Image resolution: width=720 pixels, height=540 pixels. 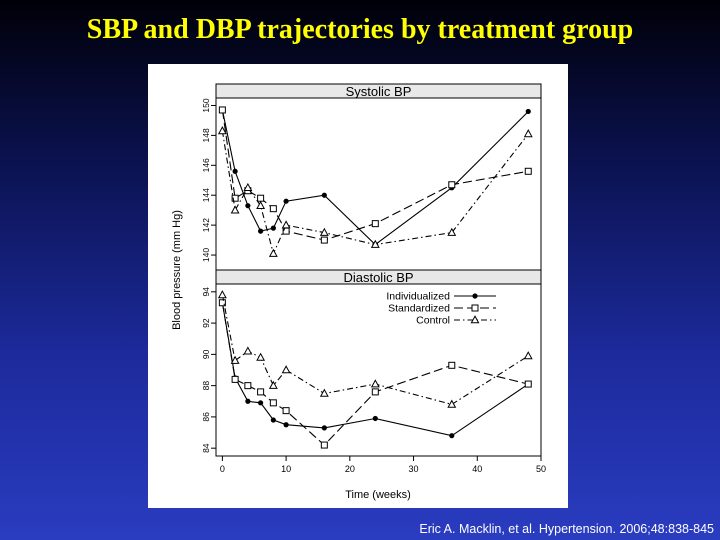 What do you see at coordinates (379, 91) in the screenshot?
I see `systolic-panel-title: Systolic BP` at bounding box center [379, 91].